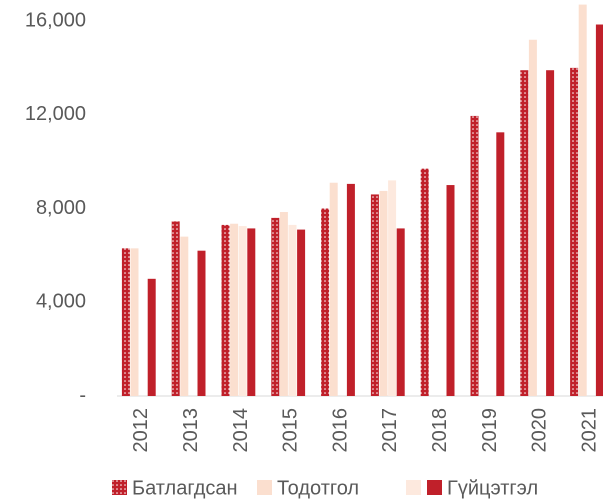  I want to click on x-tick-label: 2018, so click(440, 430).